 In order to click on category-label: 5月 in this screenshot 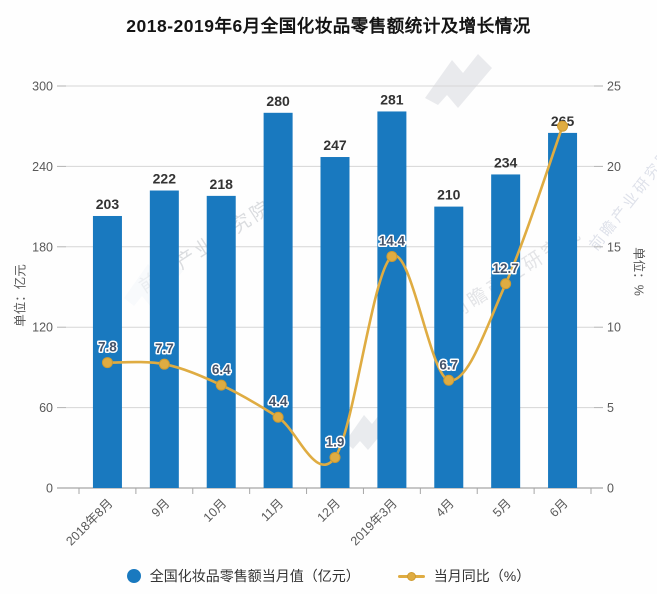, I will do `click(502, 508)`.